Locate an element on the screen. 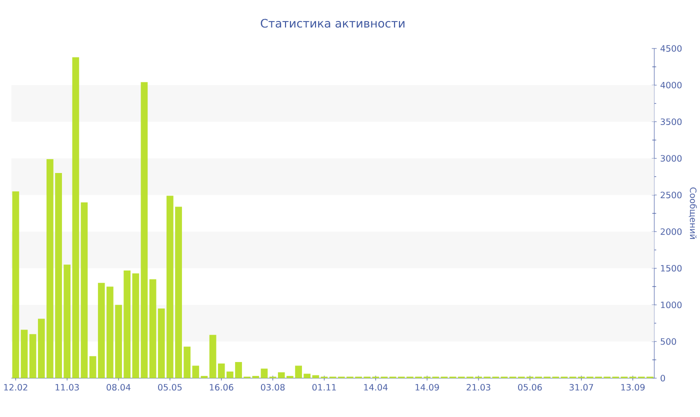 The image size is (700, 417). y-tick-label: 2000 is located at coordinates (671, 231).